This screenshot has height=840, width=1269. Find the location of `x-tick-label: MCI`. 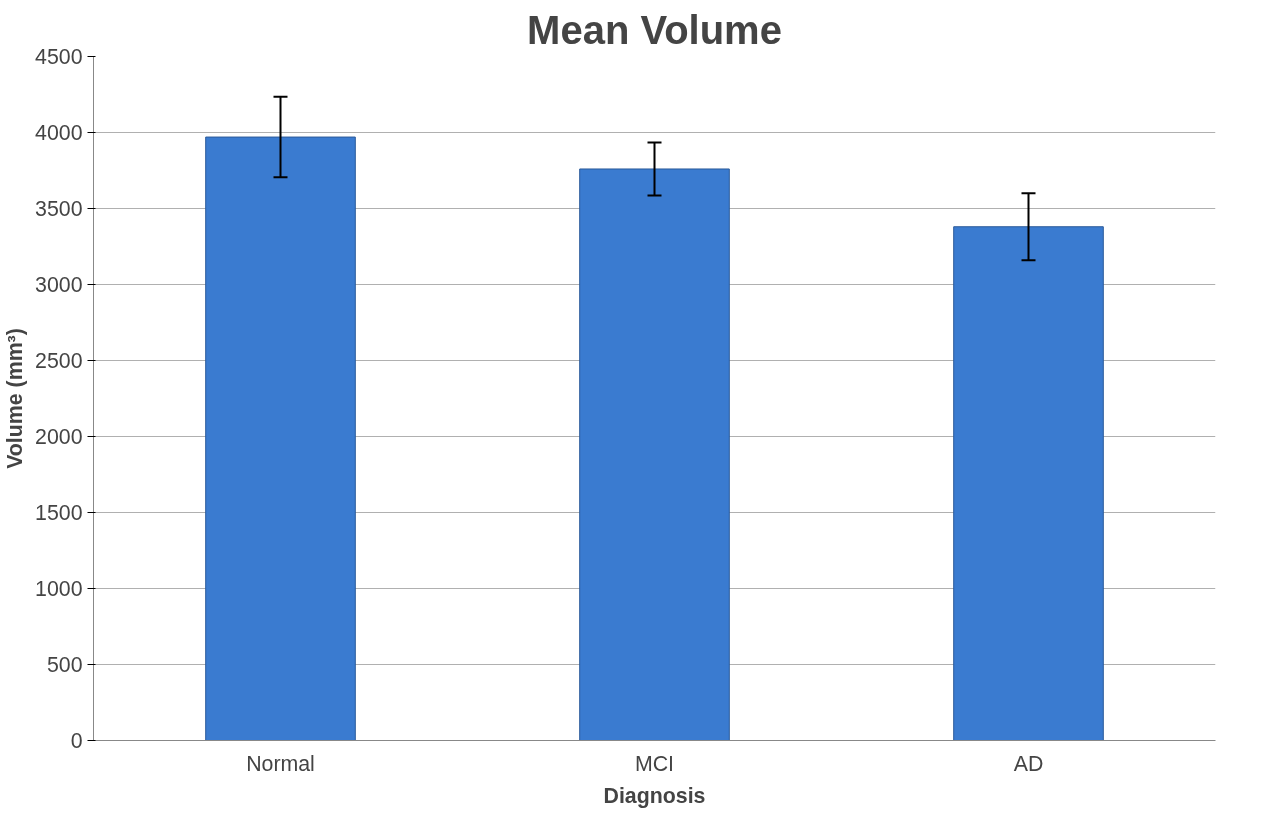

x-tick-label: MCI is located at coordinates (654, 763).